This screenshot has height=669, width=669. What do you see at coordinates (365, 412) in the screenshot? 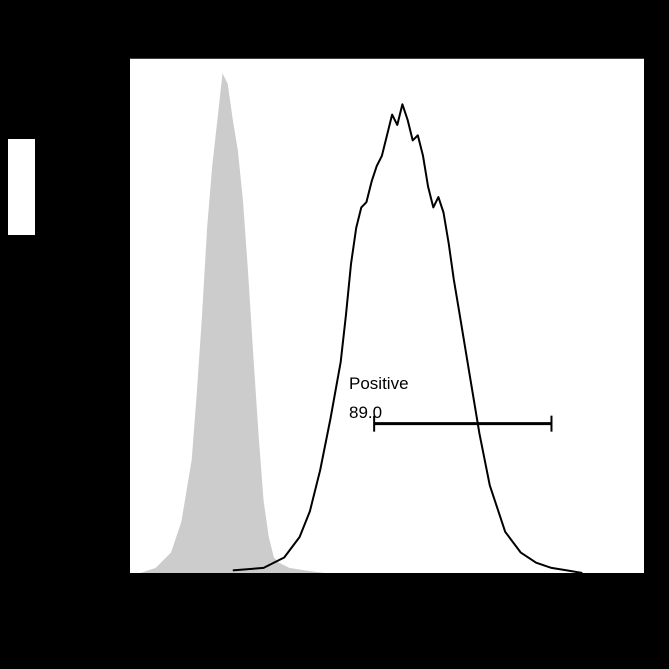
I see `gate-percentage: 89.0` at bounding box center [365, 412].